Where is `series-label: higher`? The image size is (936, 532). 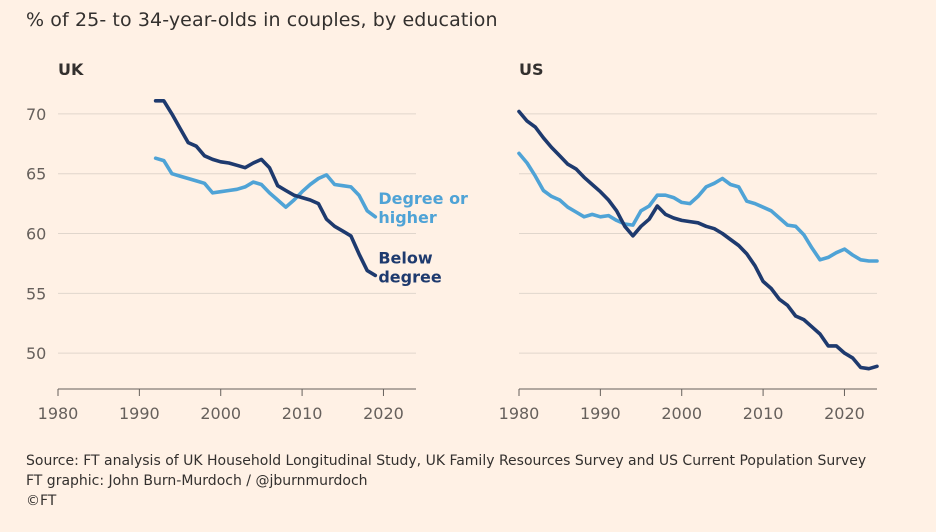 series-label: higher is located at coordinates (407, 217).